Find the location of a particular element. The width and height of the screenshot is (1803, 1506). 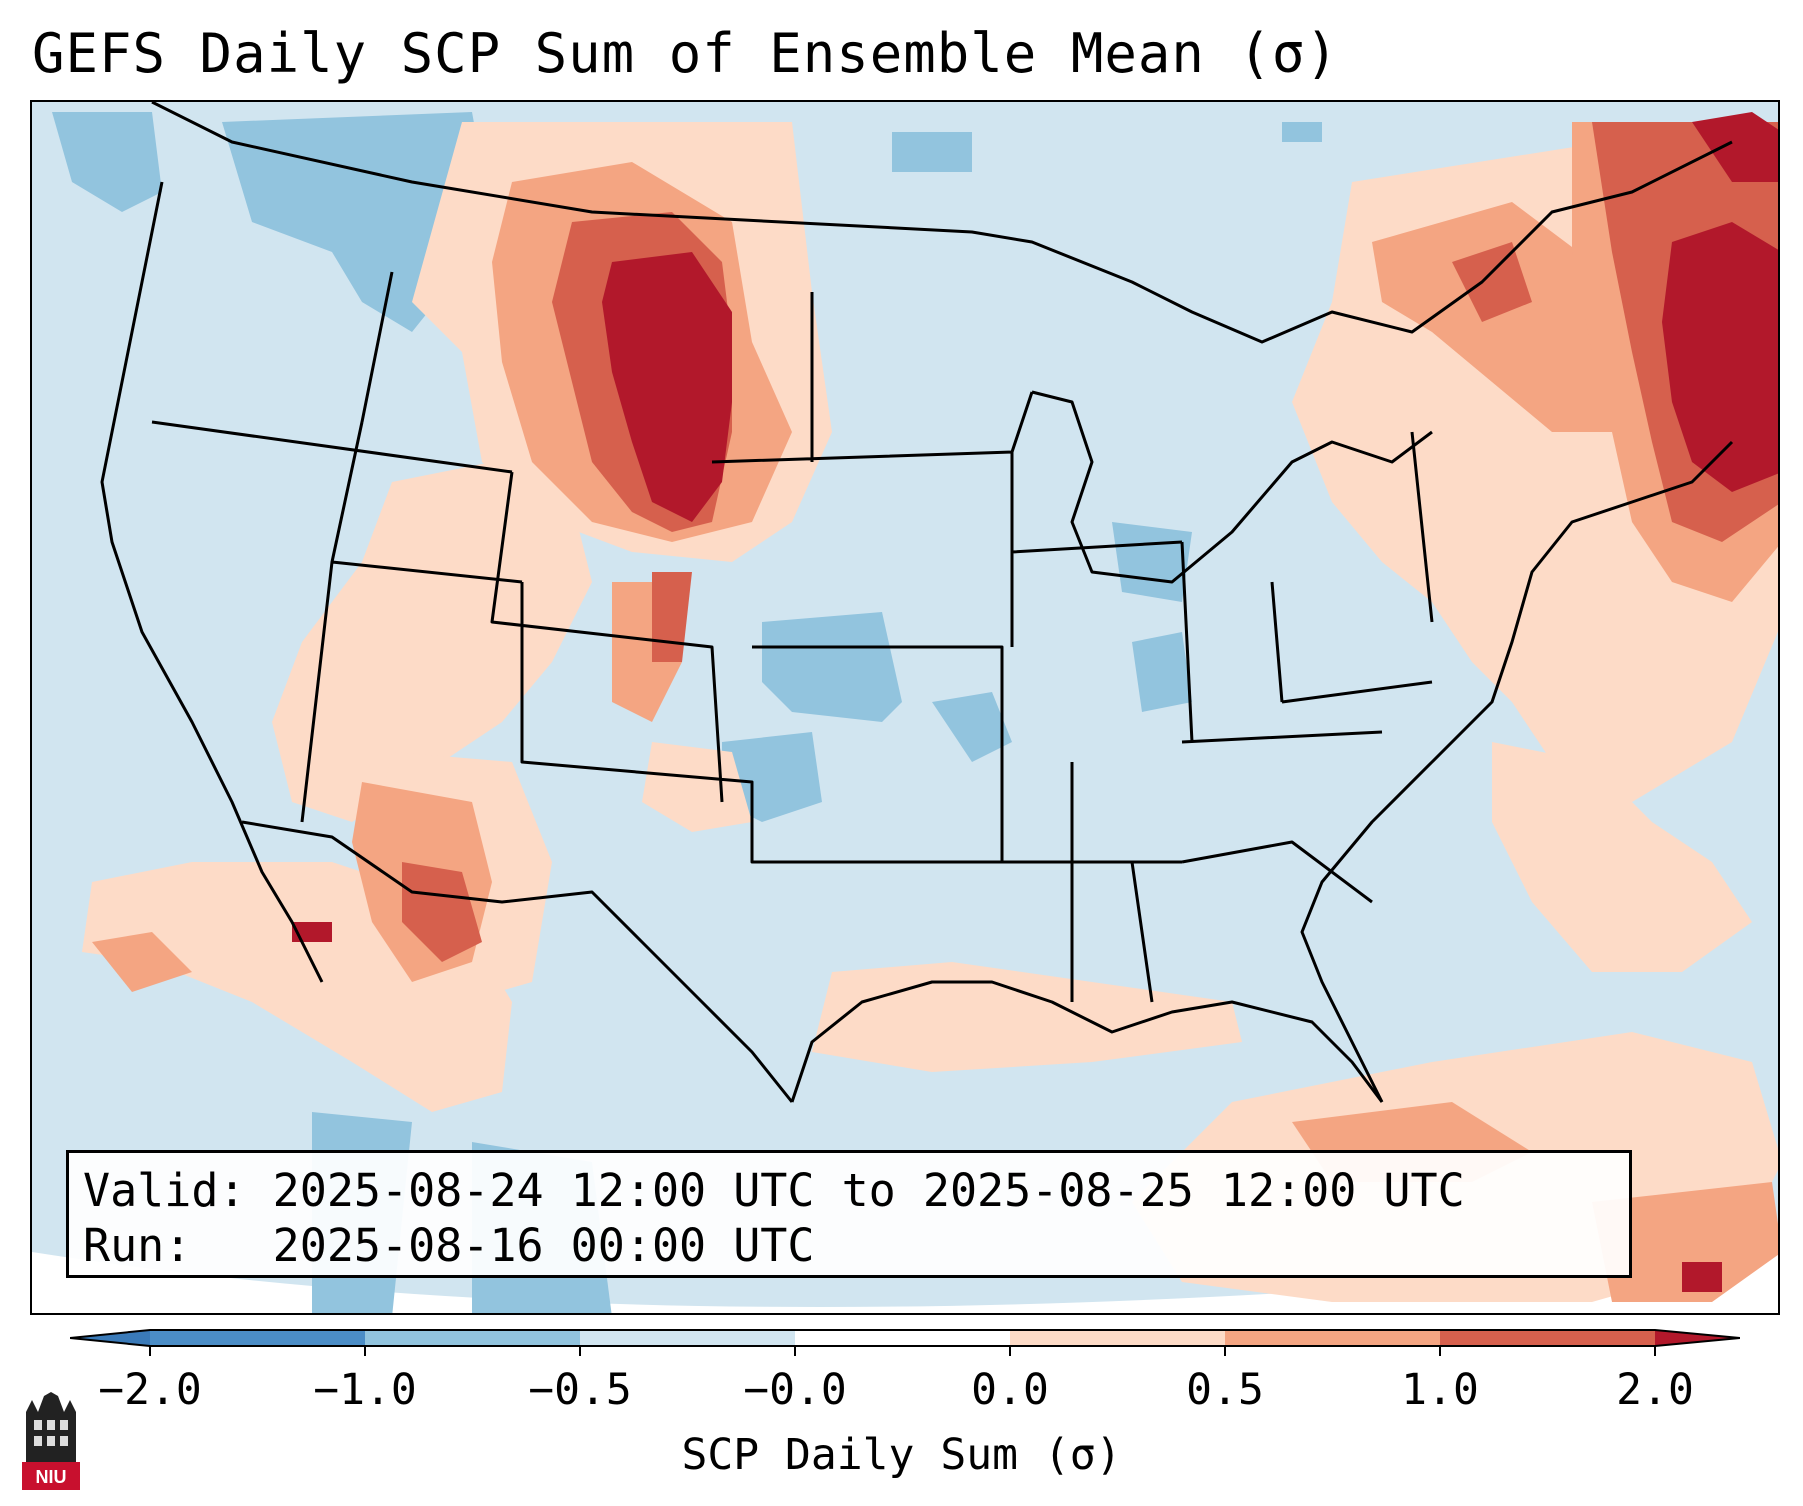

gulf-coast-band is located at coordinates (1027, 1017).